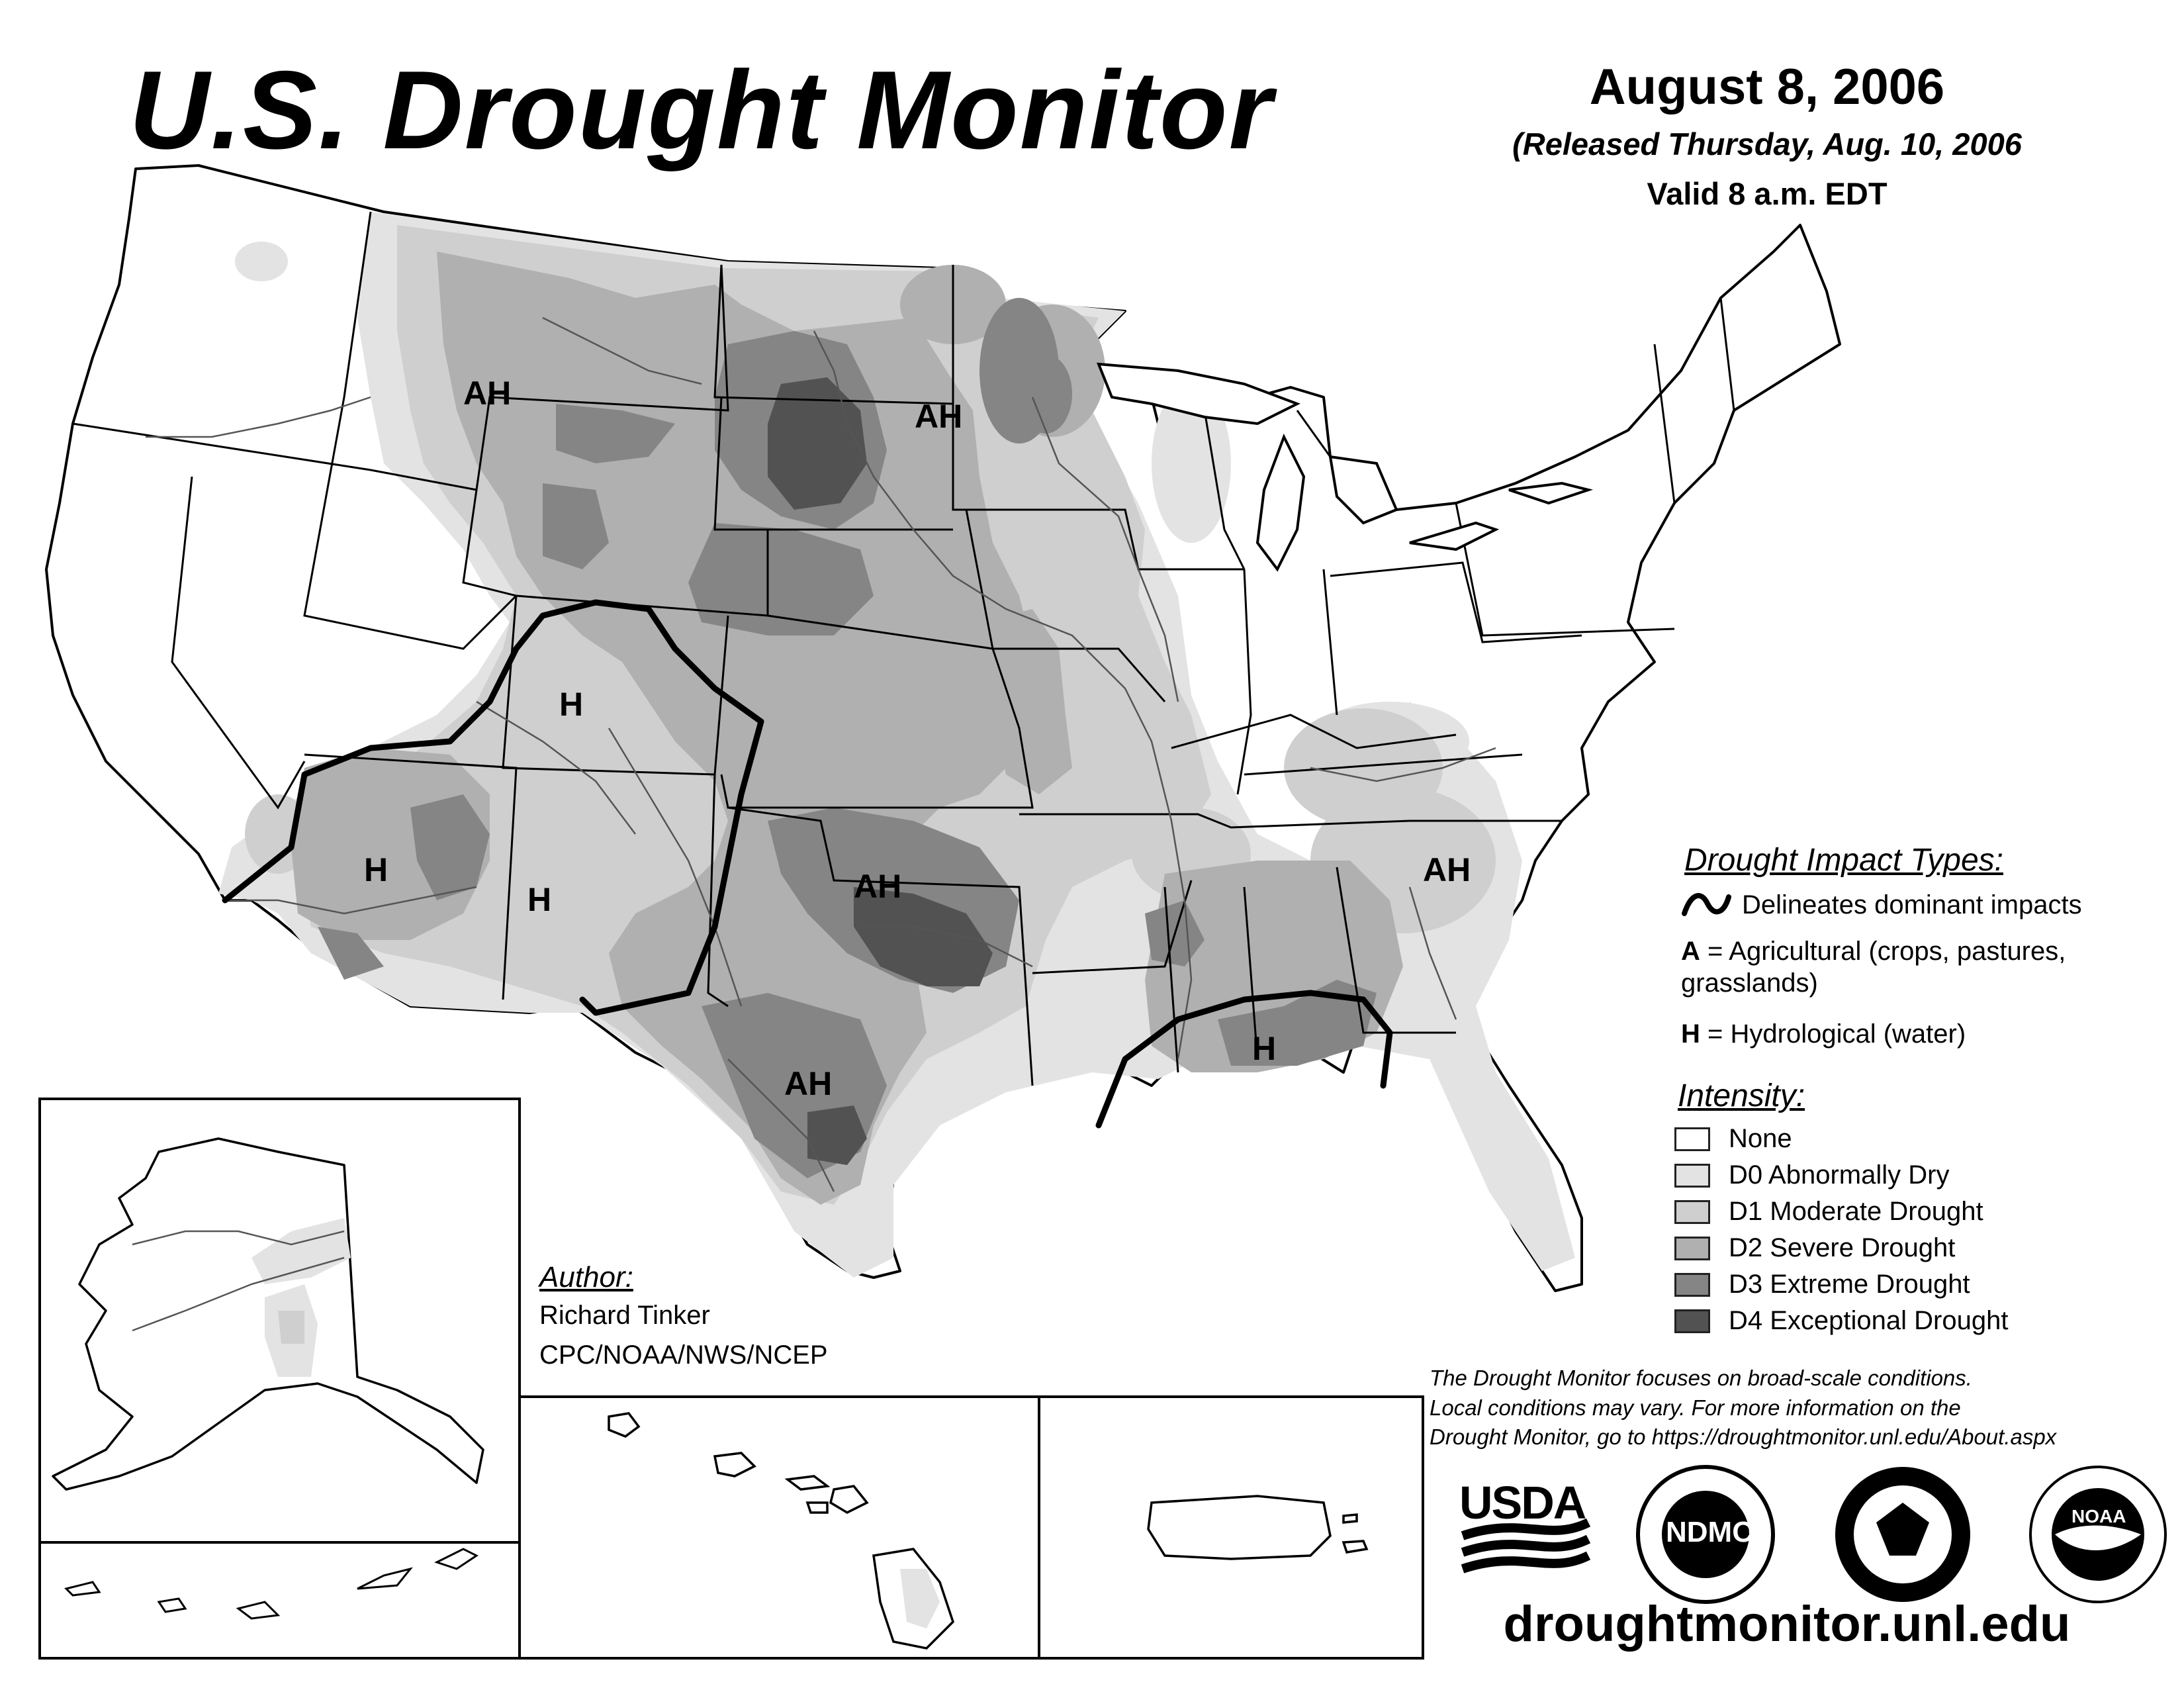 Image resolution: width=2184 pixels, height=1688 pixels. I want to click on legend-none: None, so click(1733, 1139).